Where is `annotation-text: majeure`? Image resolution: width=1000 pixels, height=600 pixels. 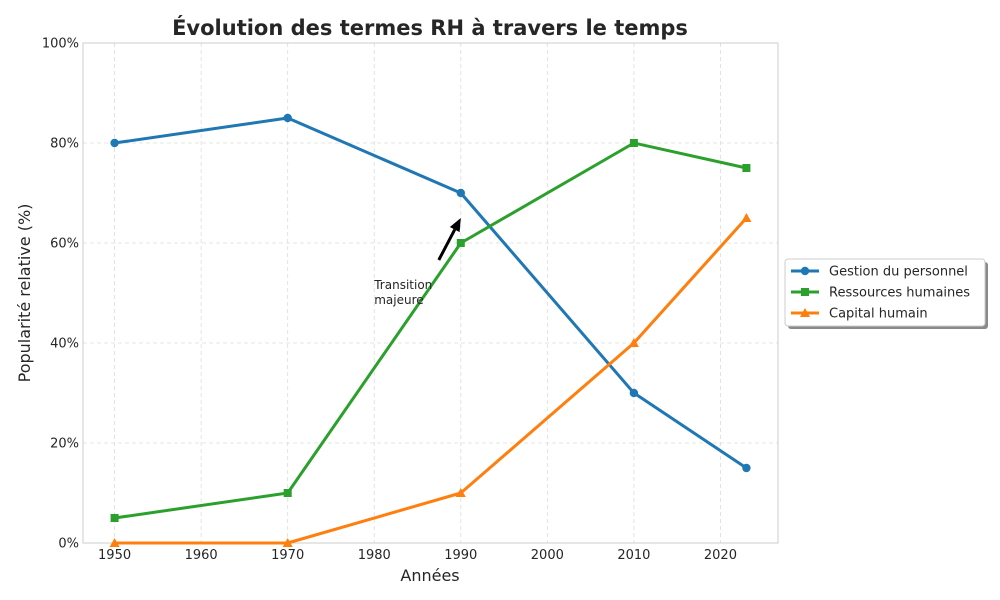
annotation-text: majeure is located at coordinates (398, 300).